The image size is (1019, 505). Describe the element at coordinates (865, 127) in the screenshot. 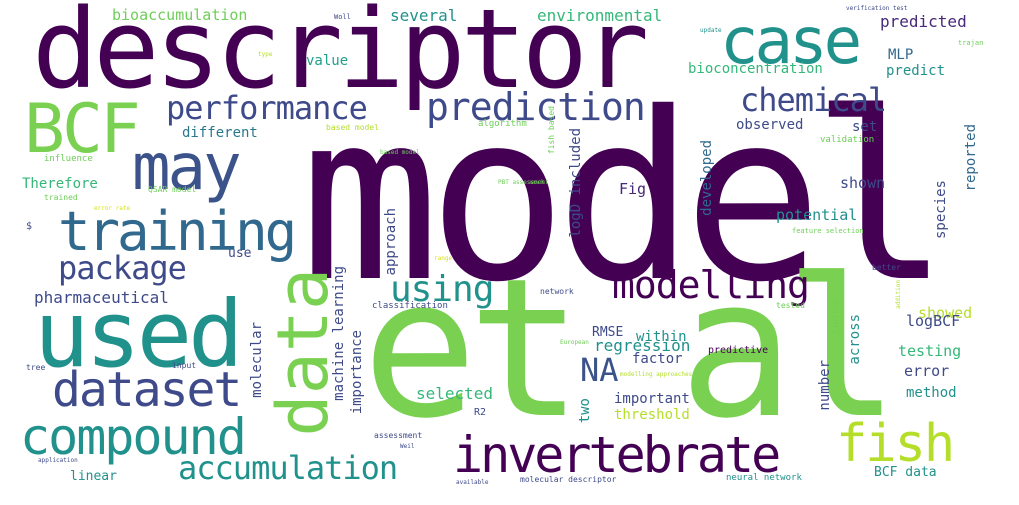

I see `word-set: set` at that location.